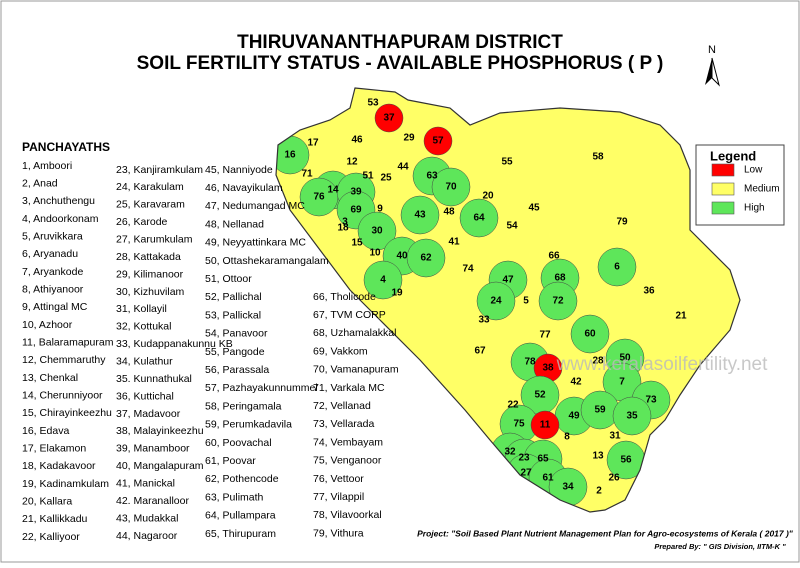 The width and height of the screenshot is (800, 568). What do you see at coordinates (449, 212) in the screenshot?
I see `region-label: 48` at bounding box center [449, 212].